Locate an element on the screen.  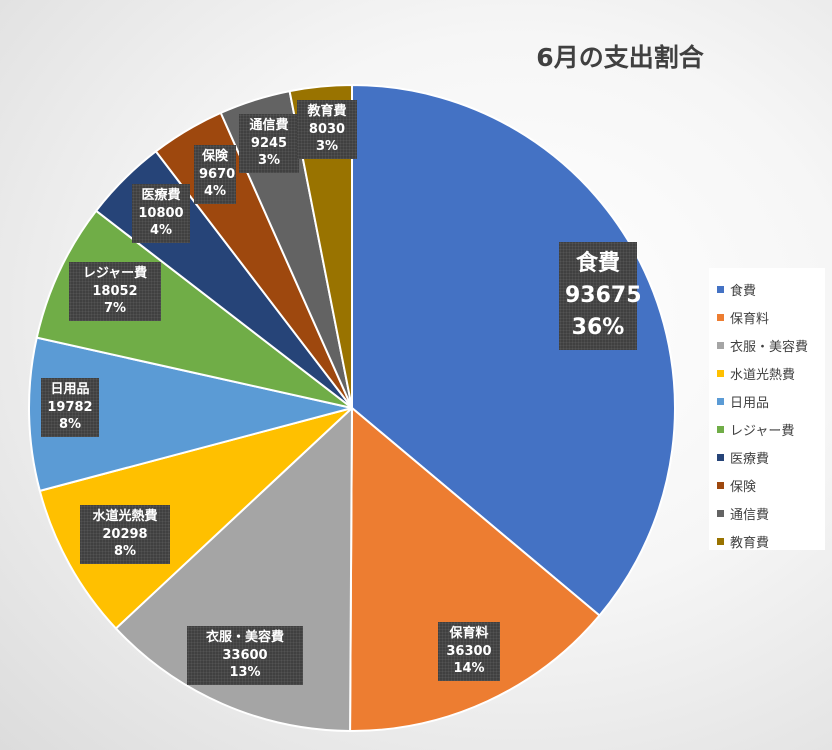
label-value: 33600 is located at coordinates (245, 655).